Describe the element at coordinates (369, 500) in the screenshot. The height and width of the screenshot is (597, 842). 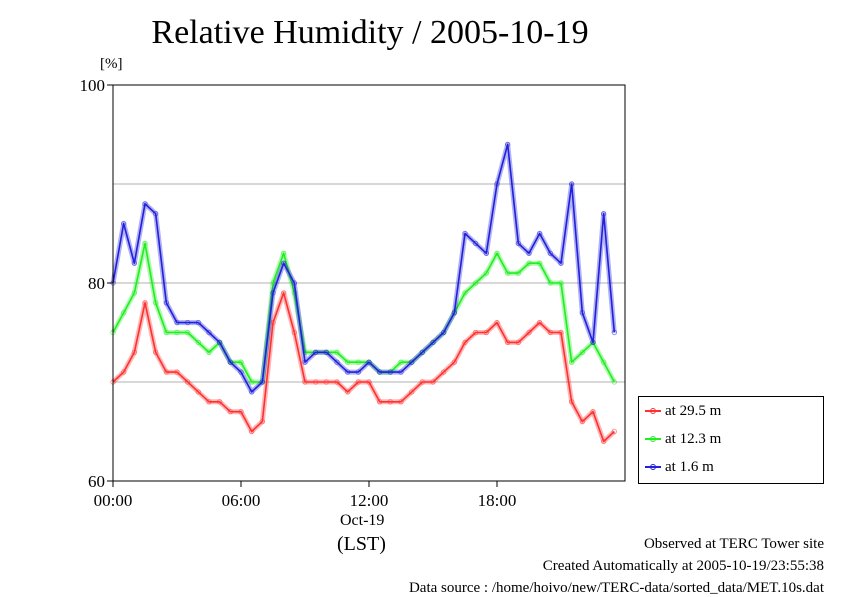
I see `x-tick-label: 12:00` at that location.